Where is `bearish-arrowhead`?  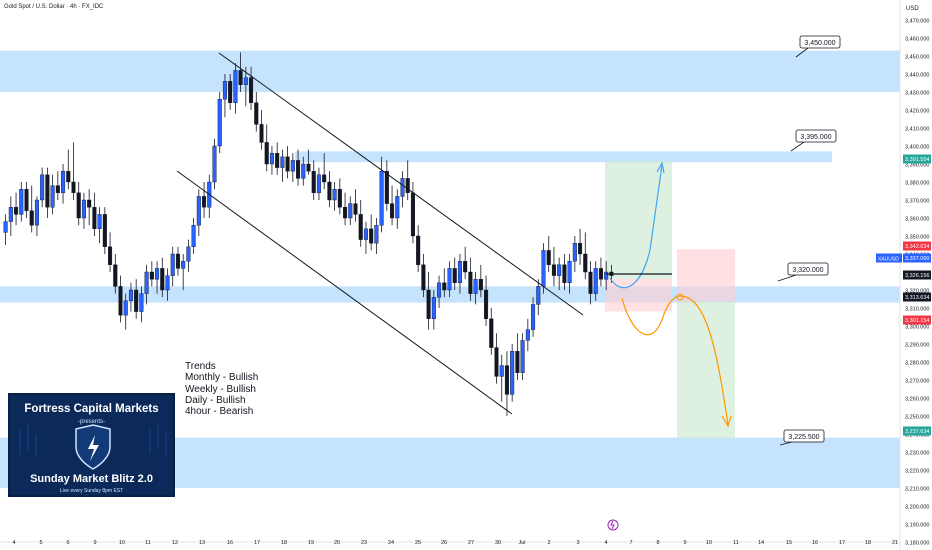
bearish-arrowhead is located at coordinates (726, 421).